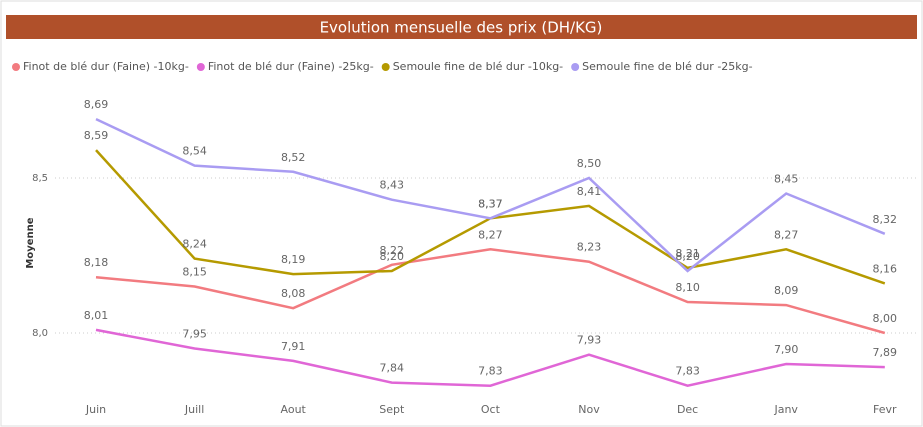  What do you see at coordinates (687, 287) in the screenshot?
I see `data-label: 8,10` at bounding box center [687, 287].